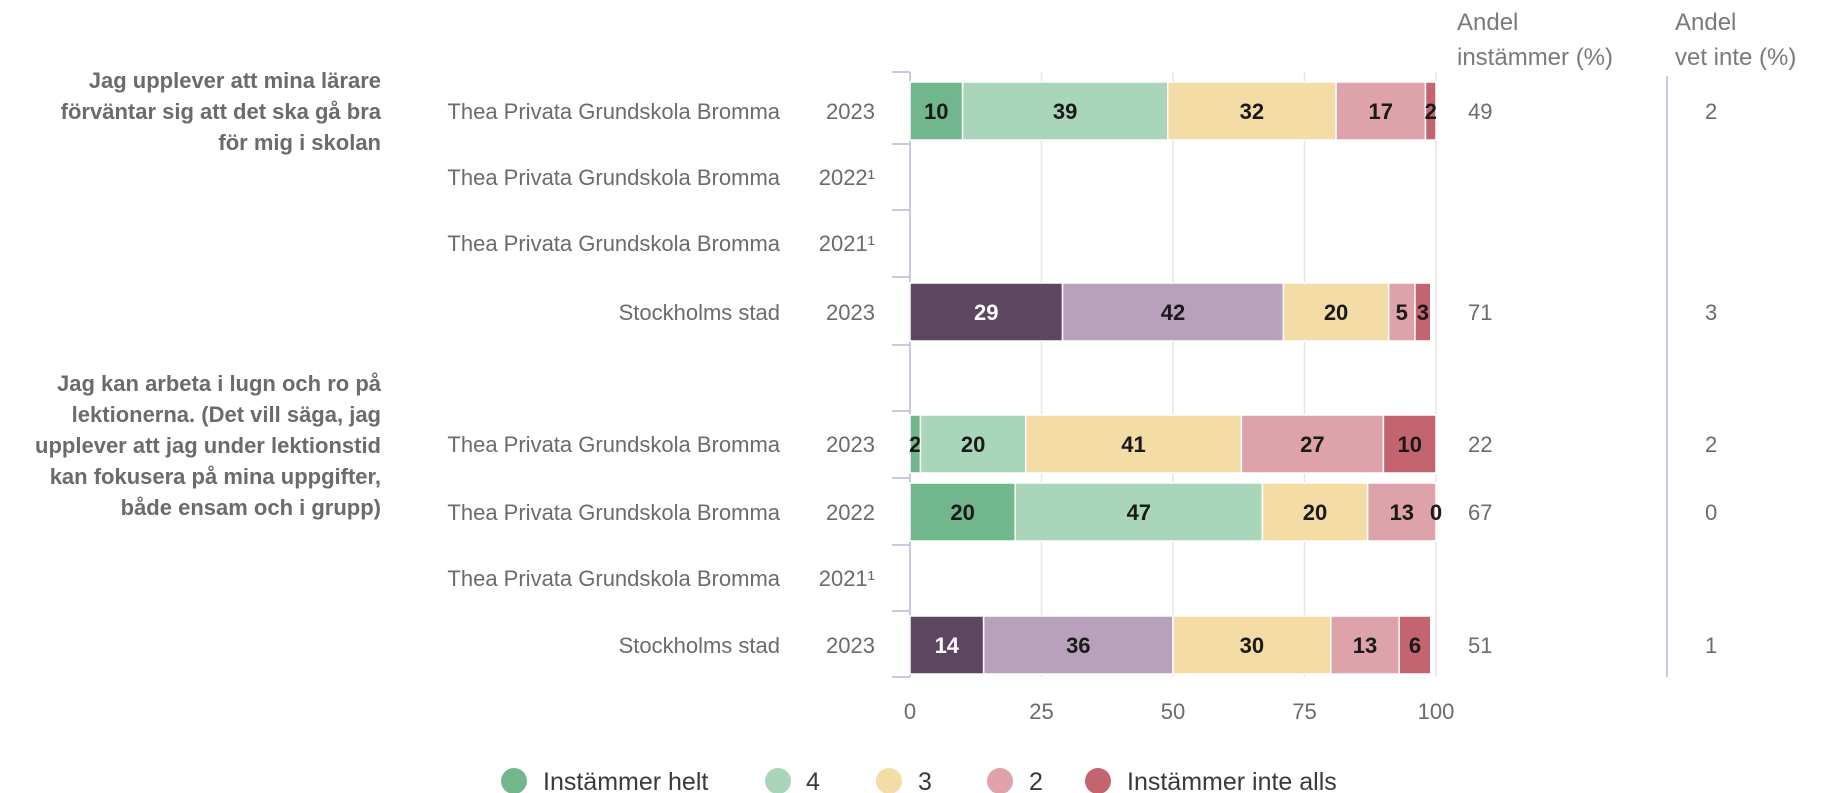 The image size is (1827, 793). Describe the element at coordinates (1304, 711) in the screenshot. I see `x-tick-label: 75` at that location.